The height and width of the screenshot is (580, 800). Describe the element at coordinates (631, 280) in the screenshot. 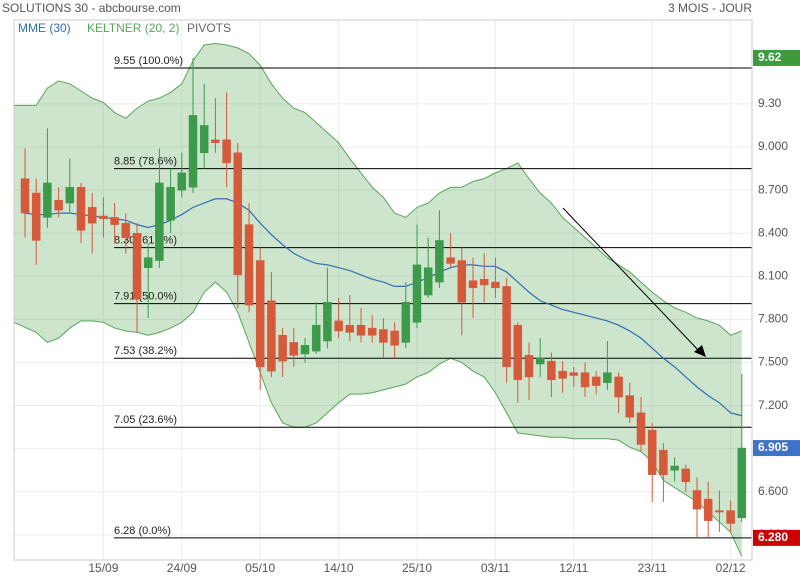

I see `trend-arrow` at that location.